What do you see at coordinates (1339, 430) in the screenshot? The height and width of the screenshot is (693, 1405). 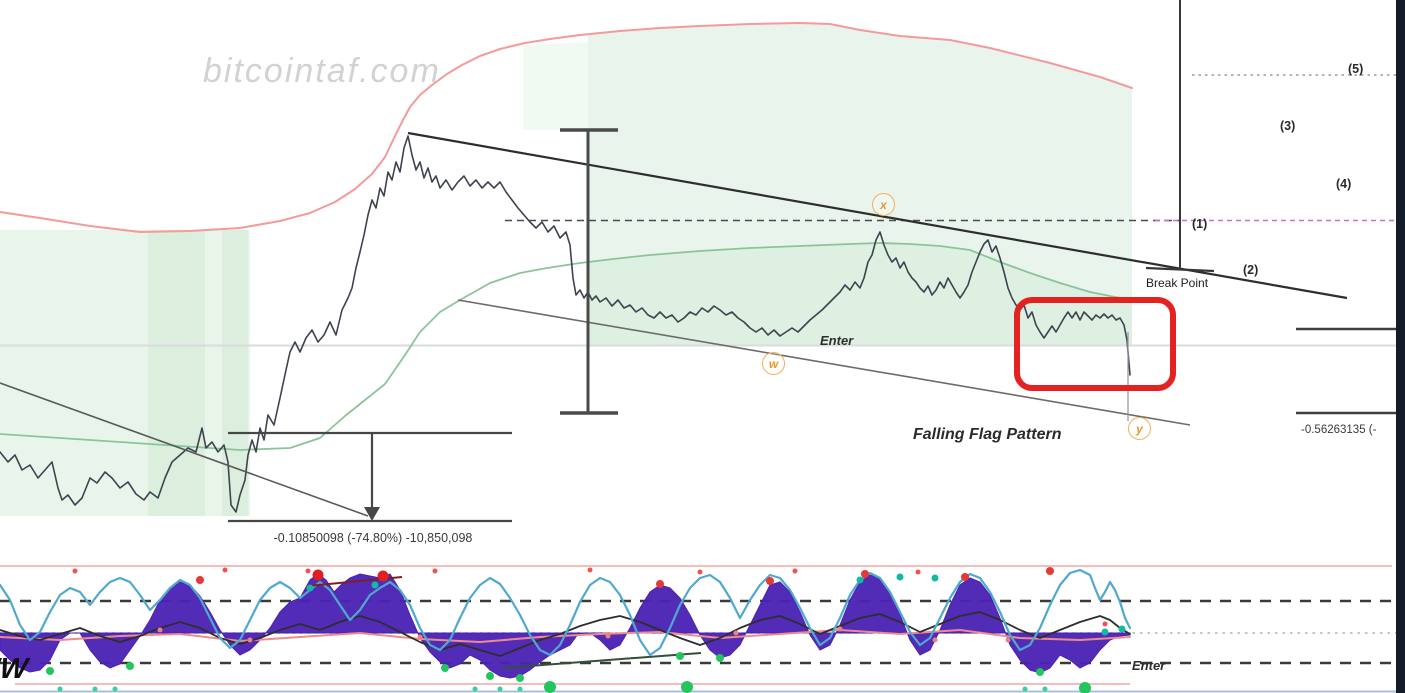 I see `right-fib-value-label: -0.56263135 (-` at bounding box center [1339, 430].